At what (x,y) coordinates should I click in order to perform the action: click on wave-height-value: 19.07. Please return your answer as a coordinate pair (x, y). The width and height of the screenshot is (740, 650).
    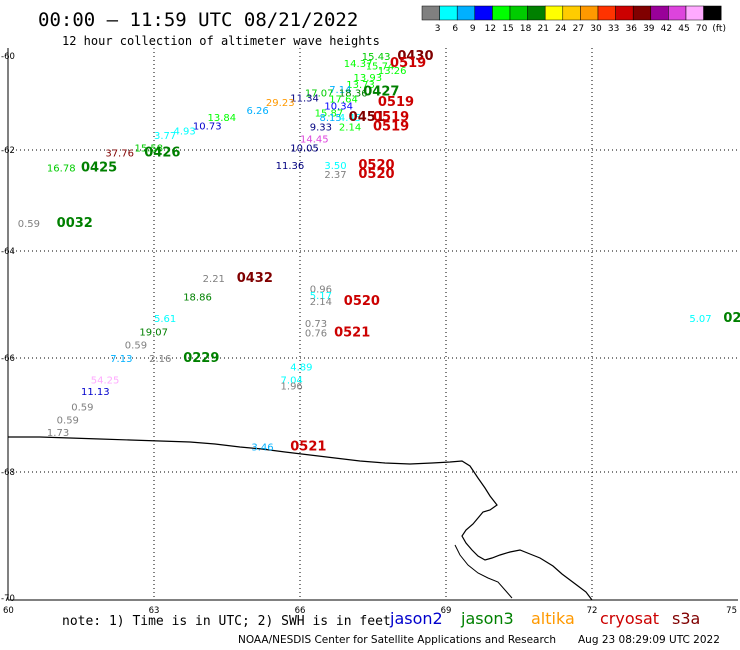
    Looking at the image, I should click on (153, 332).